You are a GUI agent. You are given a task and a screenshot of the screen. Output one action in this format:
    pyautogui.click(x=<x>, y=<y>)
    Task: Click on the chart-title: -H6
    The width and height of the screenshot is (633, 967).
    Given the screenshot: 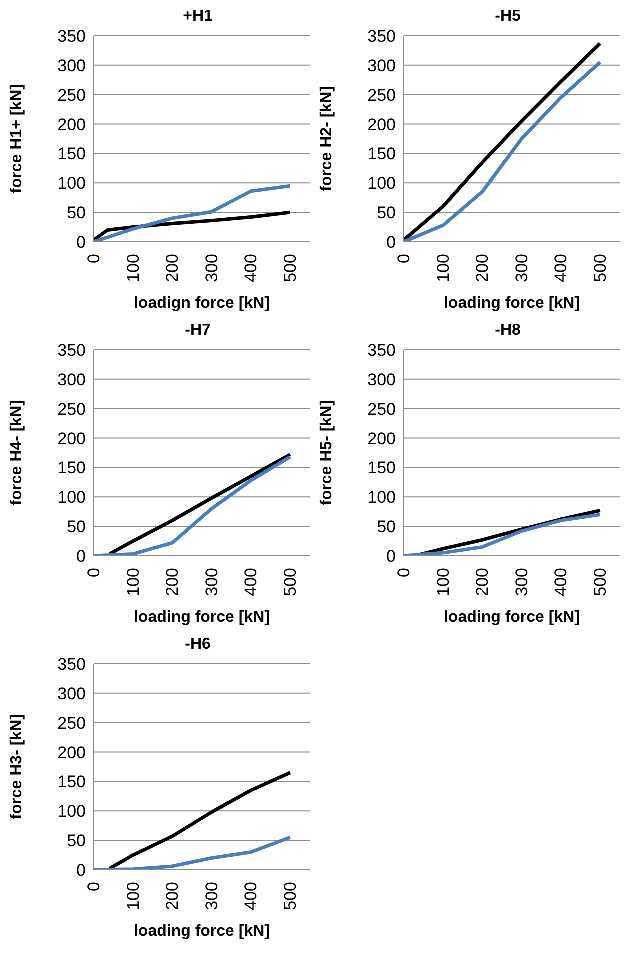 What is the action you would take?
    pyautogui.click(x=198, y=645)
    